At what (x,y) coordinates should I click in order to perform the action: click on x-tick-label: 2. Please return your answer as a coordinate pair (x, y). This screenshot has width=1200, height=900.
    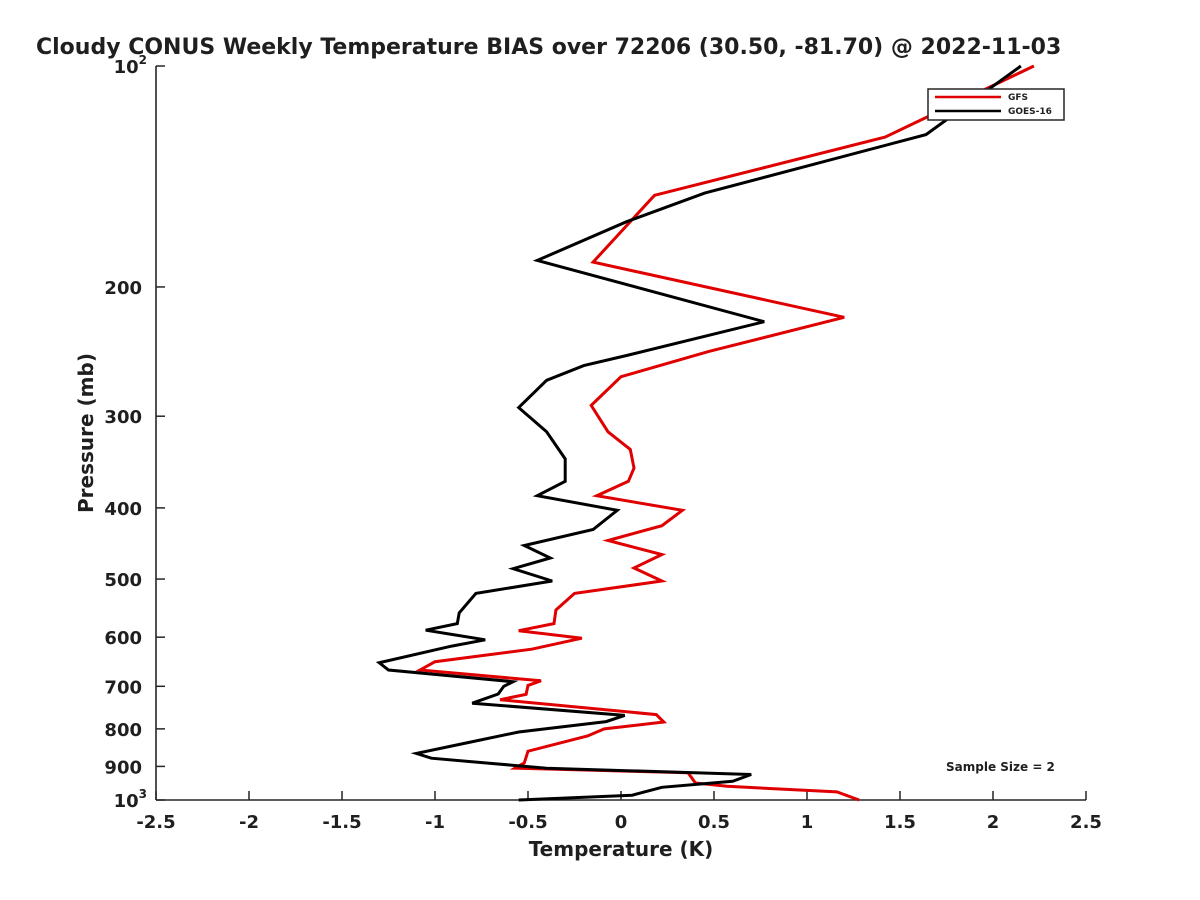
    Looking at the image, I should click on (993, 822).